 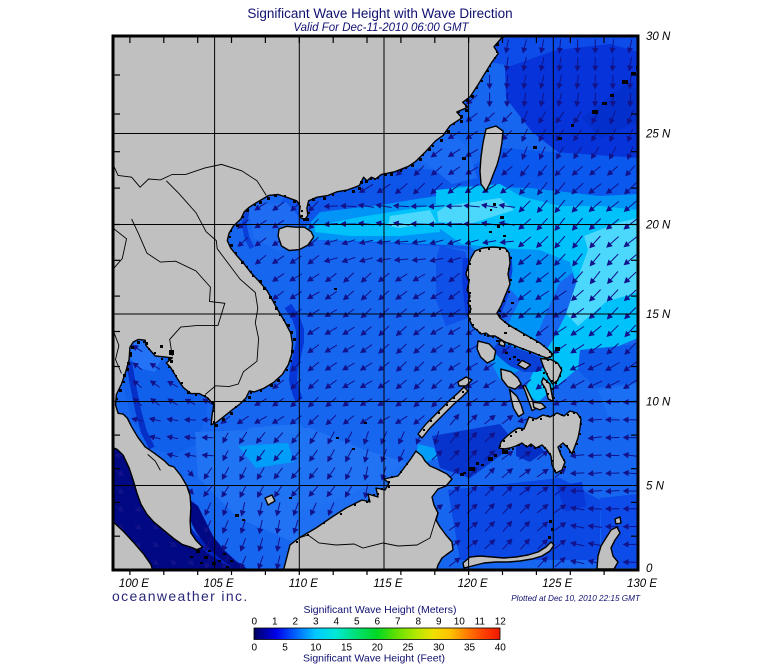 What do you see at coordinates (658, 37) in the screenshot?
I see `svg-text: 30 N` at bounding box center [658, 37].